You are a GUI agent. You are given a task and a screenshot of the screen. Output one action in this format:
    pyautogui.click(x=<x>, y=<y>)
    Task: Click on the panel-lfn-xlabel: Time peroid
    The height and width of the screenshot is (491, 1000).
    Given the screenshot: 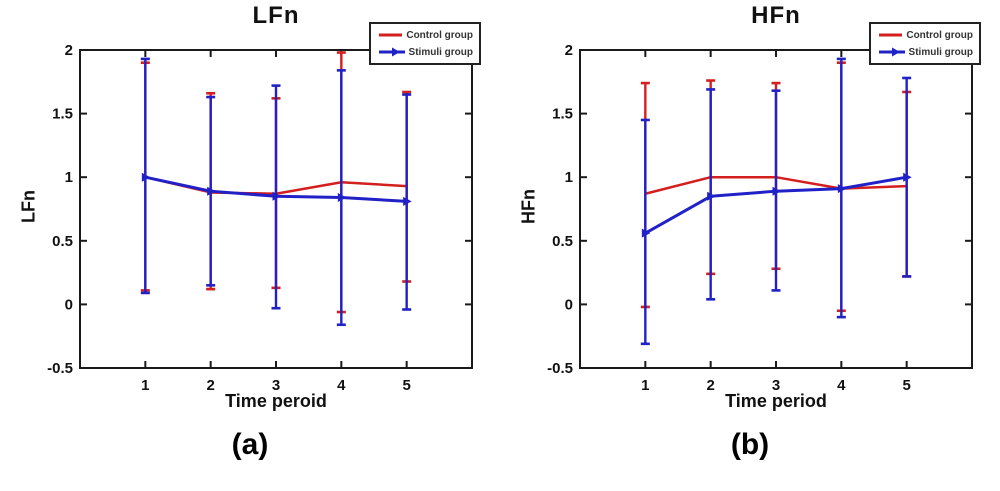 What is the action you would take?
    pyautogui.click(x=276, y=401)
    